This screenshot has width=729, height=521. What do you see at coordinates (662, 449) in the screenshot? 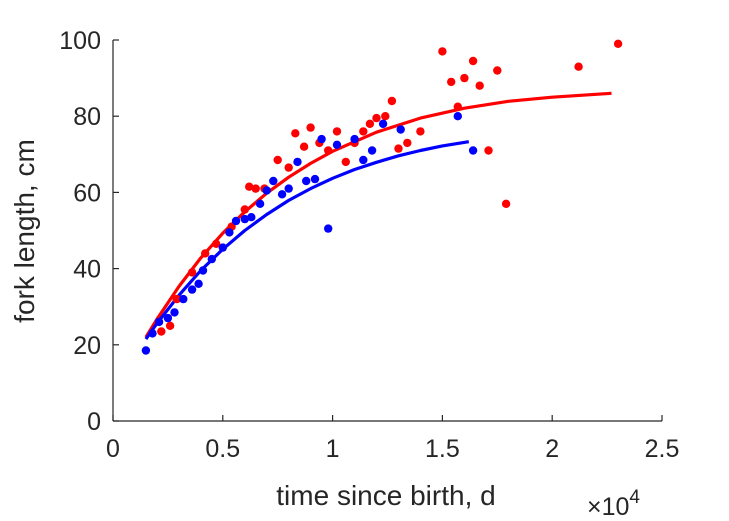
I see `x-tick-label: 2.5` at bounding box center [662, 449].